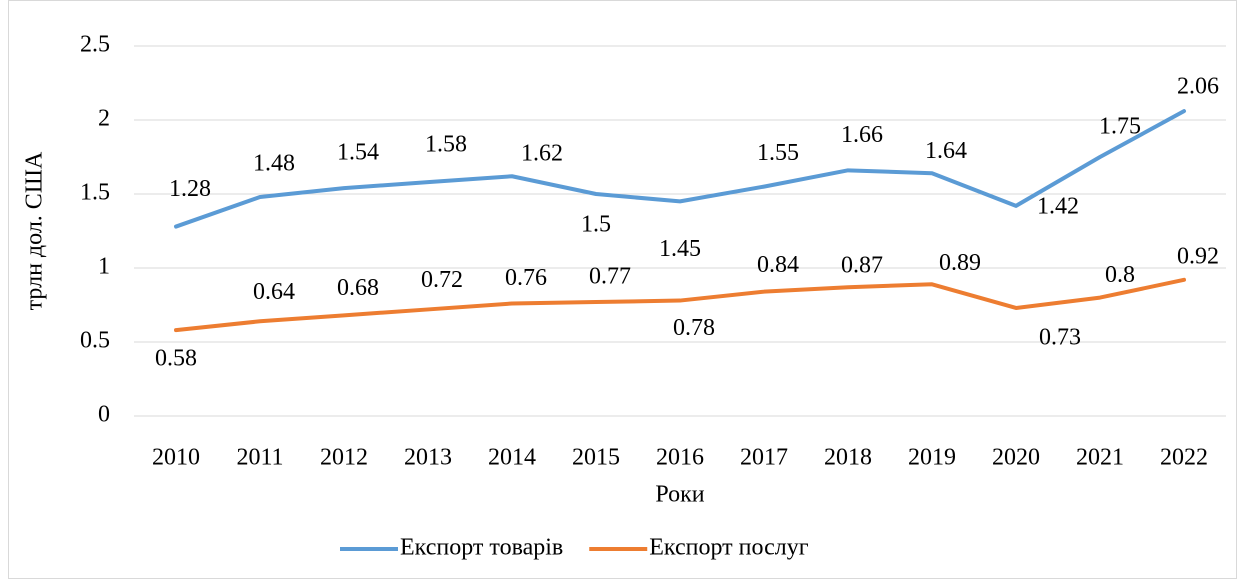 Image resolution: width=1245 pixels, height=580 pixels. What do you see at coordinates (680, 305) in the screenshot?
I see `data-line` at bounding box center [680, 305].